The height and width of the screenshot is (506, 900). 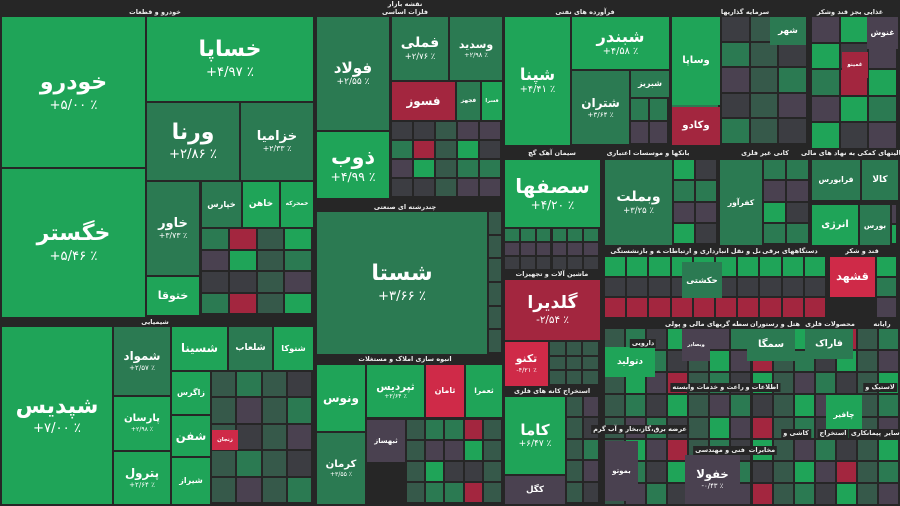 I want to click on stock-tile: خمحرکه, so click(x=297, y=204).